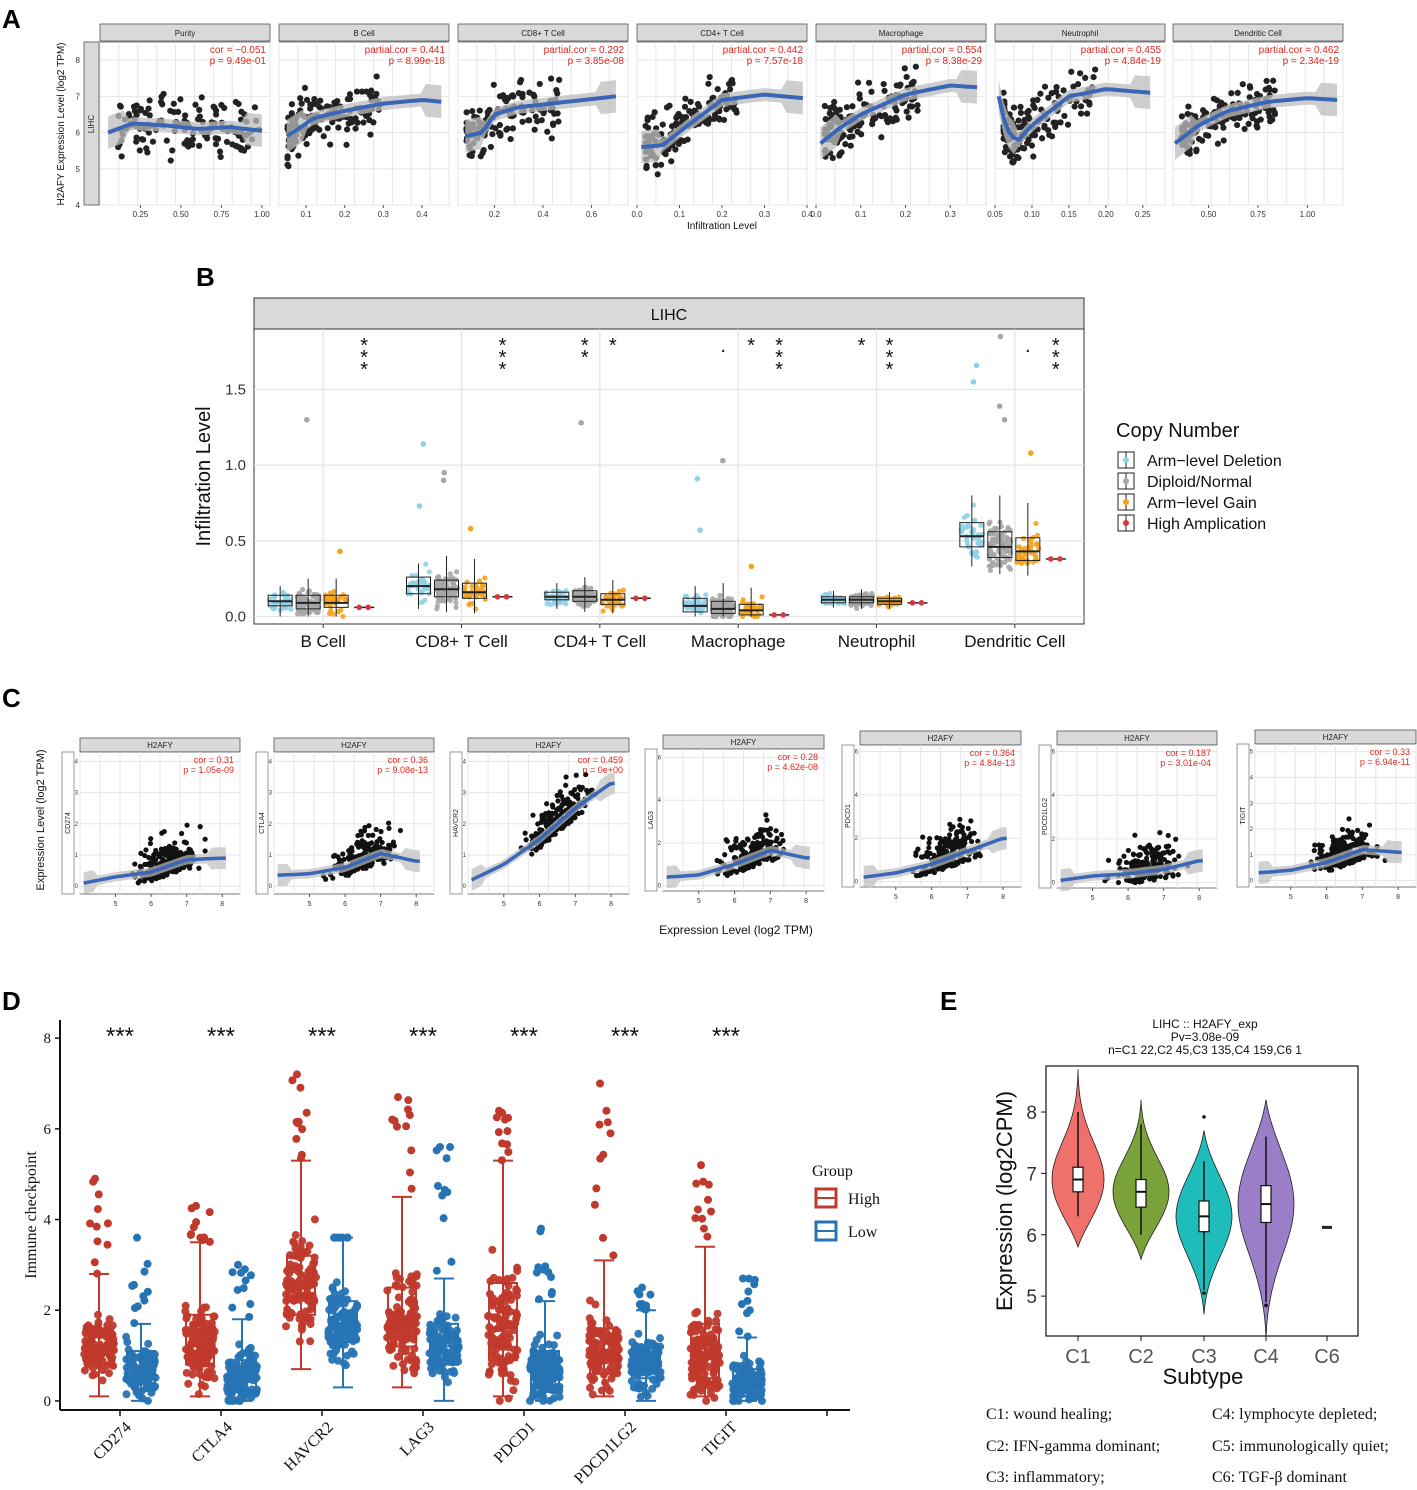 This screenshot has width=1417, height=1490. I want to click on b-outlier, so click(340, 551).